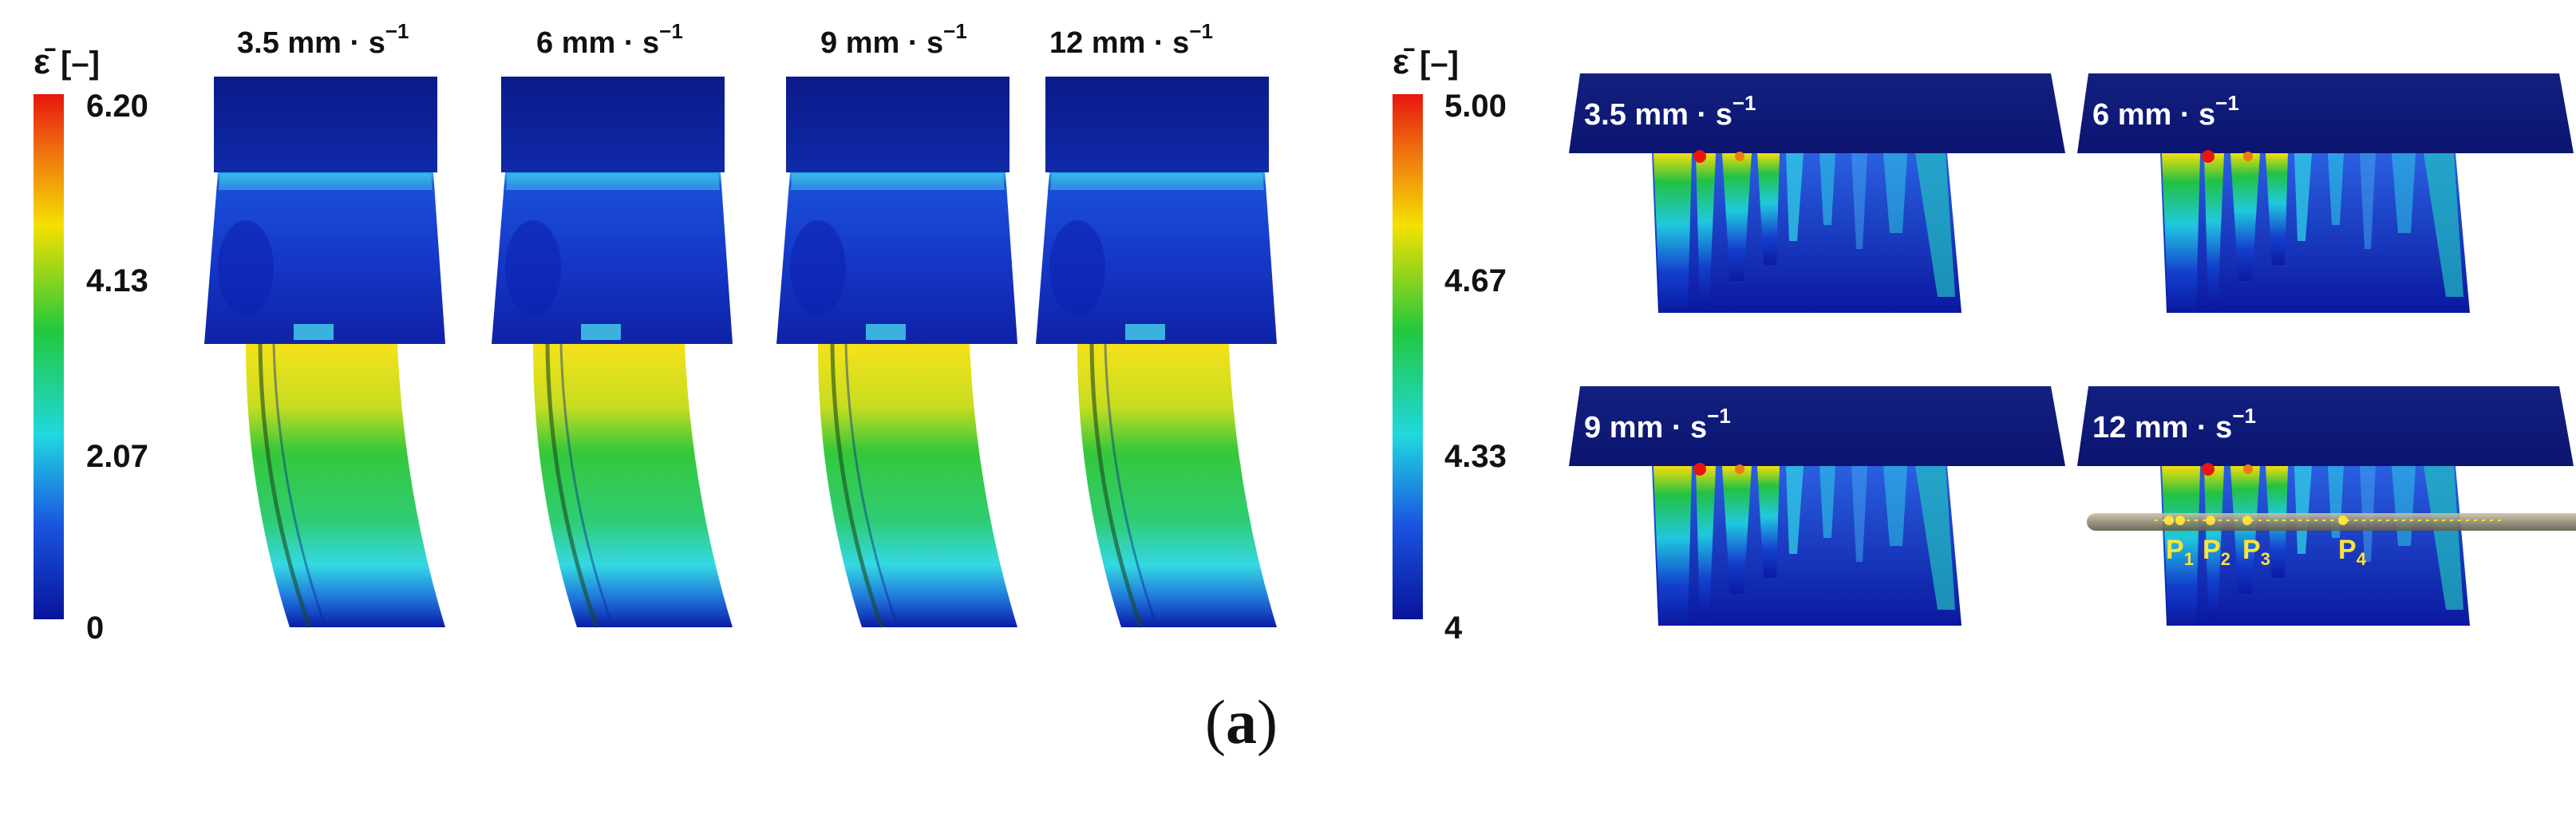 Image resolution: width=2576 pixels, height=818 pixels. Describe the element at coordinates (1475, 456) in the screenshot. I see `right-tick-lower: 4.33` at that location.